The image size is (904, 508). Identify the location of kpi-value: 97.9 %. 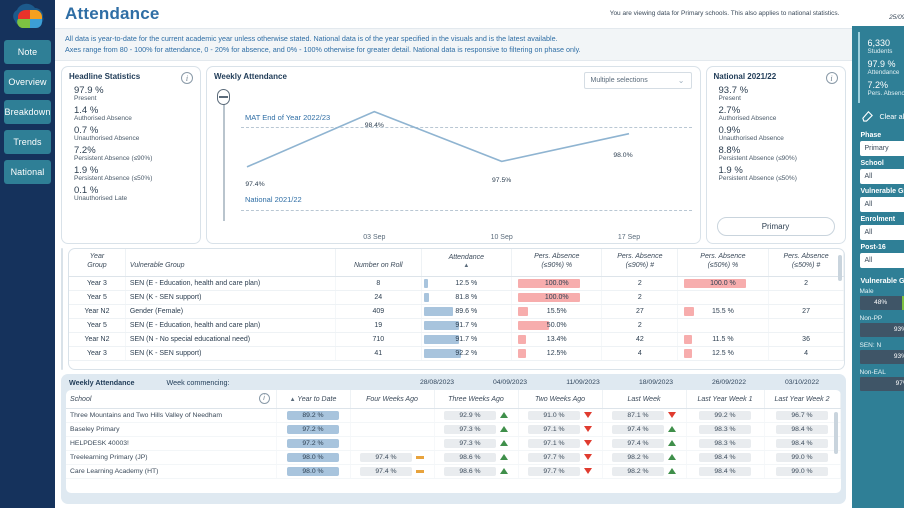
(881, 63).